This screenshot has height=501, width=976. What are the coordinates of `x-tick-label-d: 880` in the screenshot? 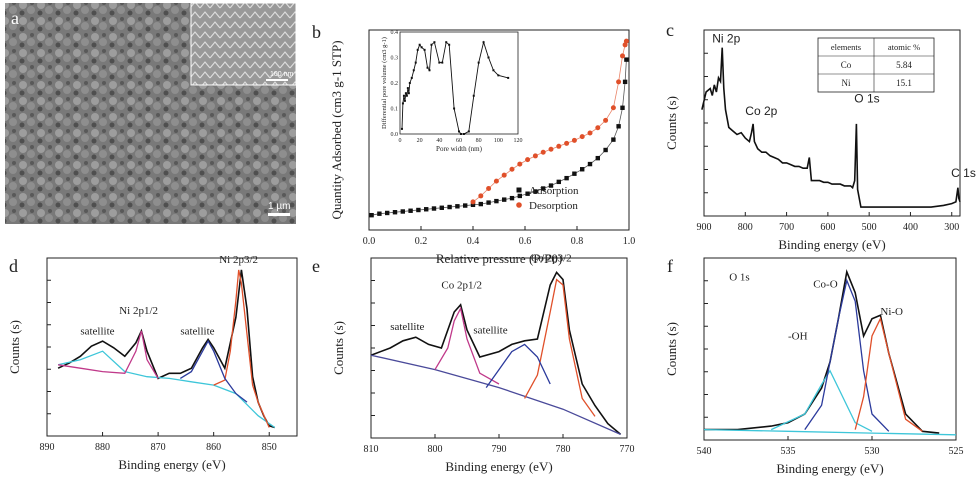 It's located at (102, 447).